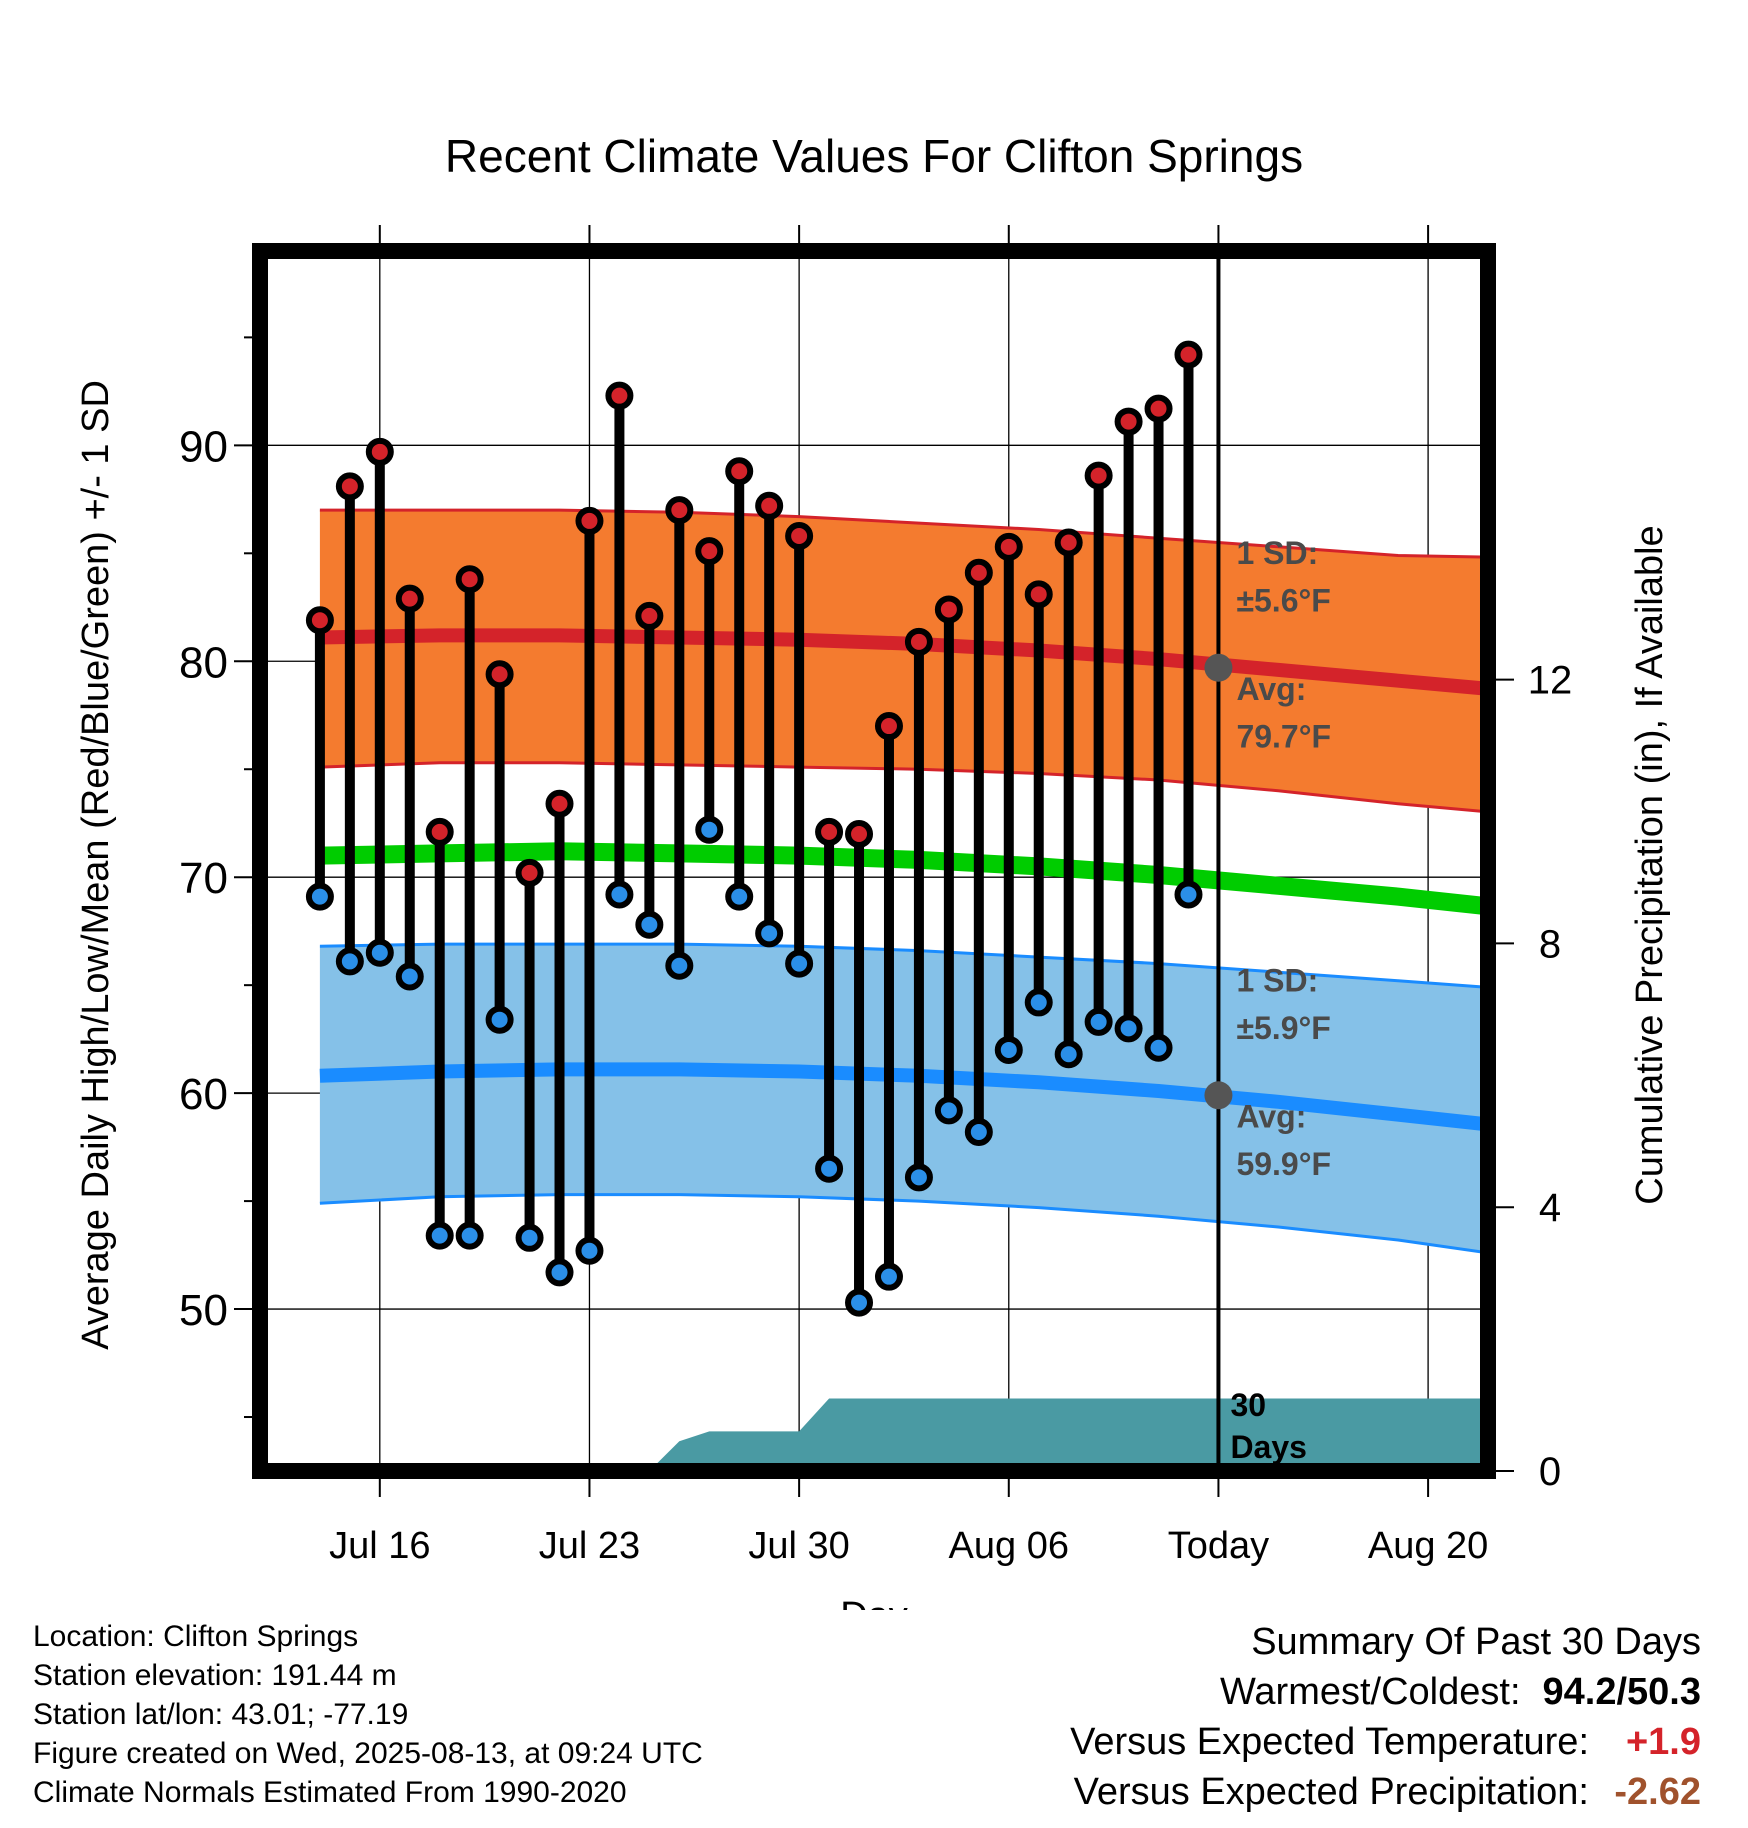  I want to click on latlon-text: Station lat/lon: 43.01; -77.19, so click(221, 1714).